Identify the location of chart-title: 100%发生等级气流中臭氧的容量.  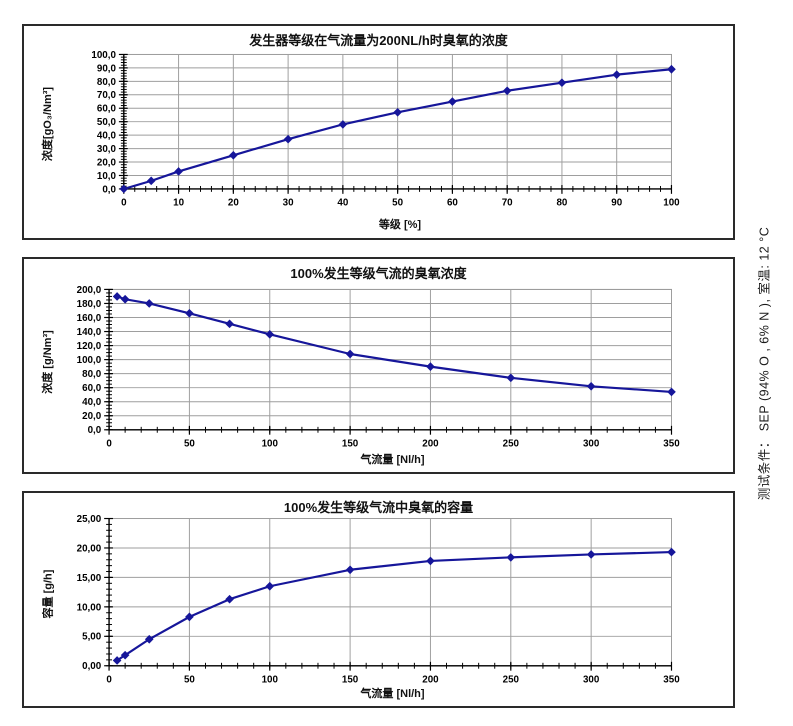
(378, 507).